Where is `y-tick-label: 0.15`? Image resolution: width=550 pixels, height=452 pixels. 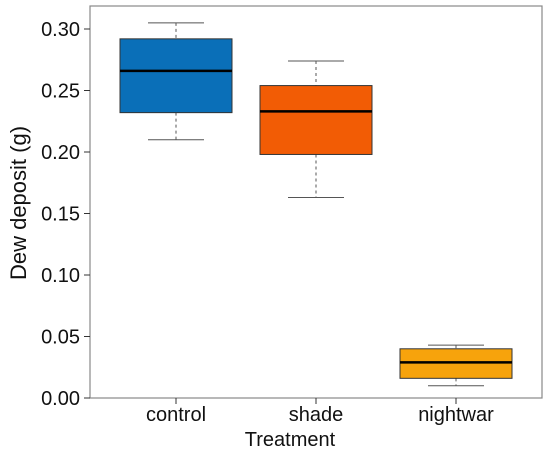 y-tick-label: 0.15 is located at coordinates (60, 215).